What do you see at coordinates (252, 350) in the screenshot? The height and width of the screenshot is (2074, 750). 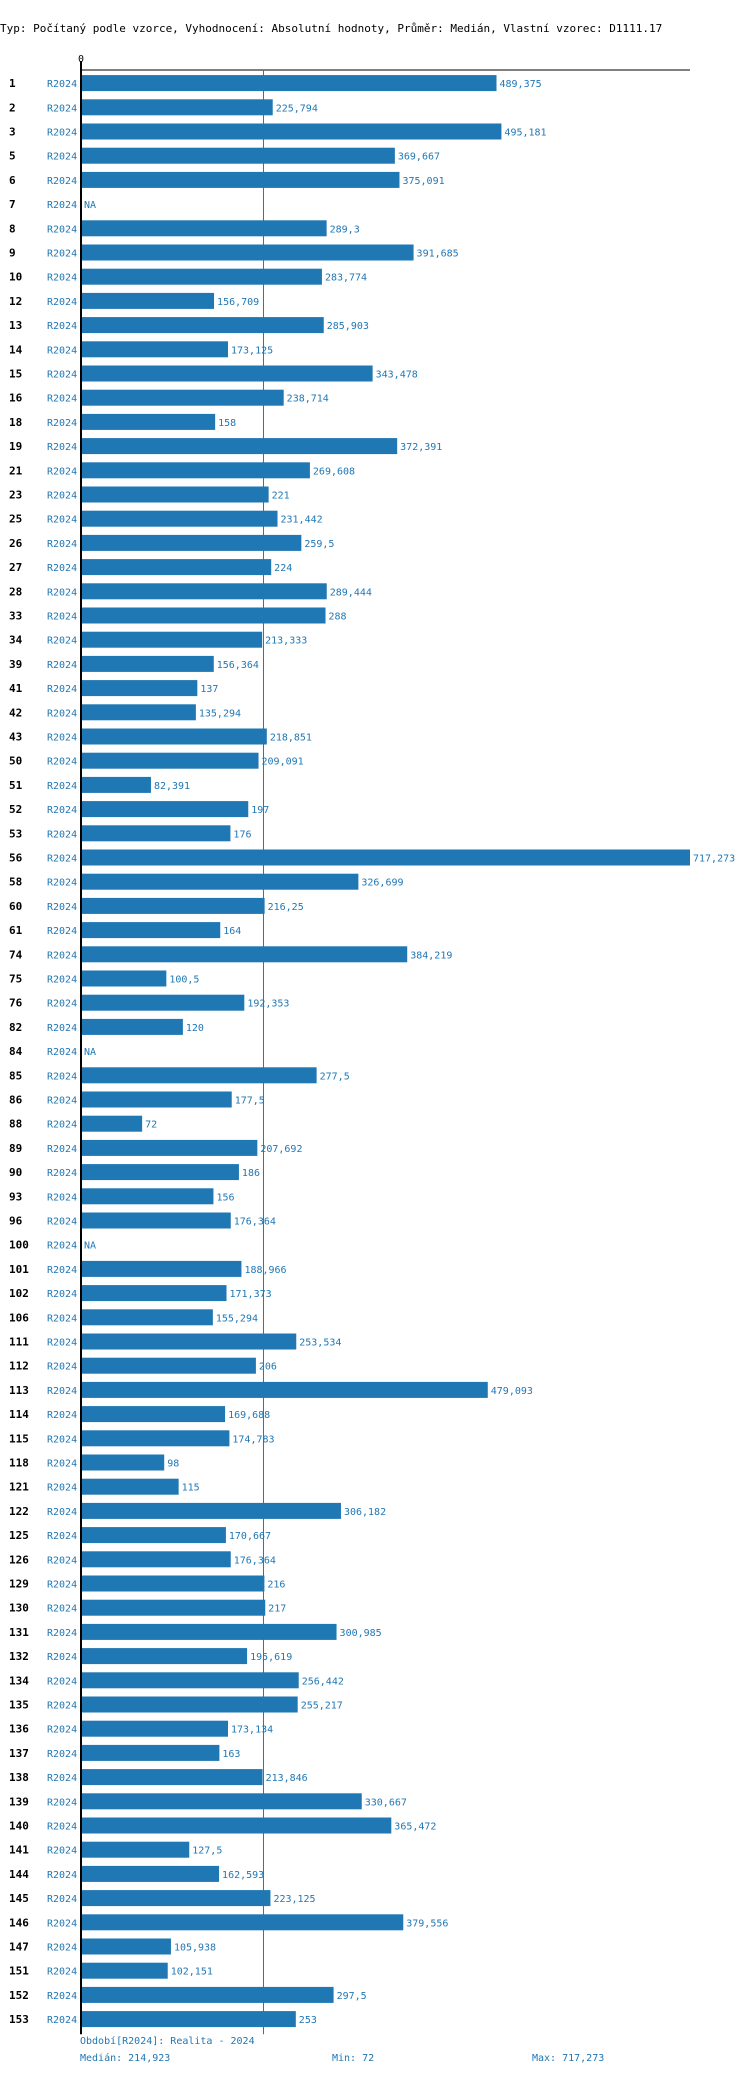 I see `value-label: 173,125` at bounding box center [252, 350].